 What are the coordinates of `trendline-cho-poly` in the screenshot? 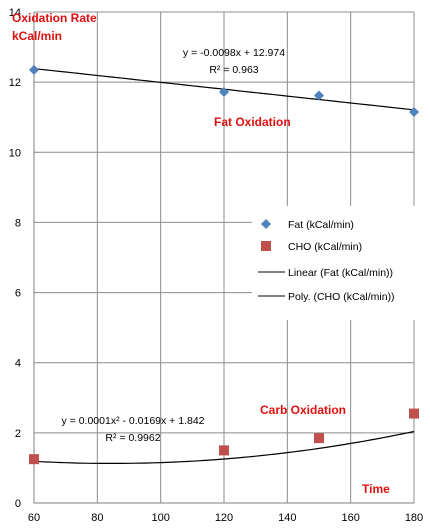 It's located at (224, 447).